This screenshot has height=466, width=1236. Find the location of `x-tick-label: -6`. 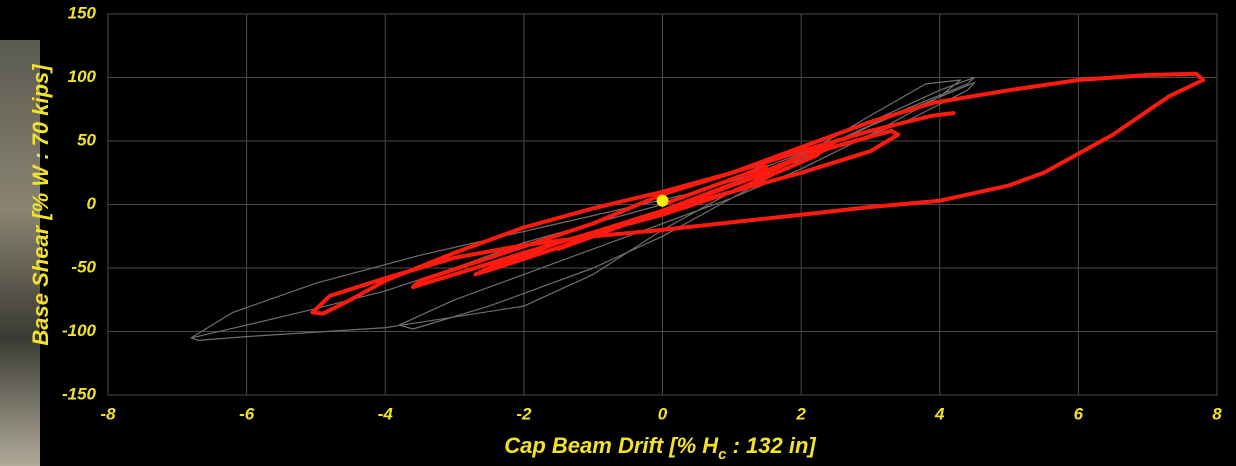

x-tick-label: -6 is located at coordinates (247, 413).